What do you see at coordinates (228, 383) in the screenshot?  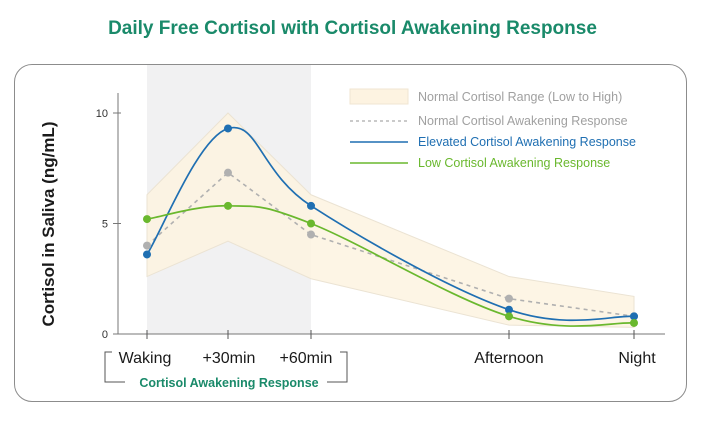 I see `car-bracket-label: Cortisol Awakening Response` at bounding box center [228, 383].